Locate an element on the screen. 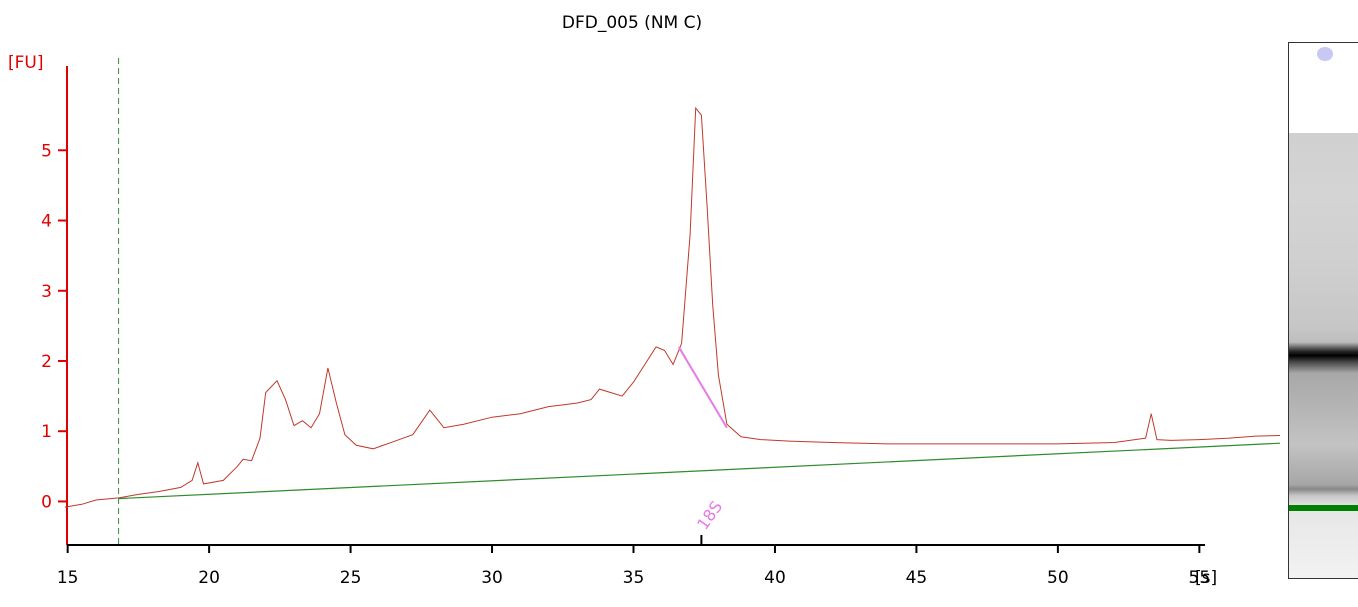  x-tick-label: 20 is located at coordinates (209, 578).